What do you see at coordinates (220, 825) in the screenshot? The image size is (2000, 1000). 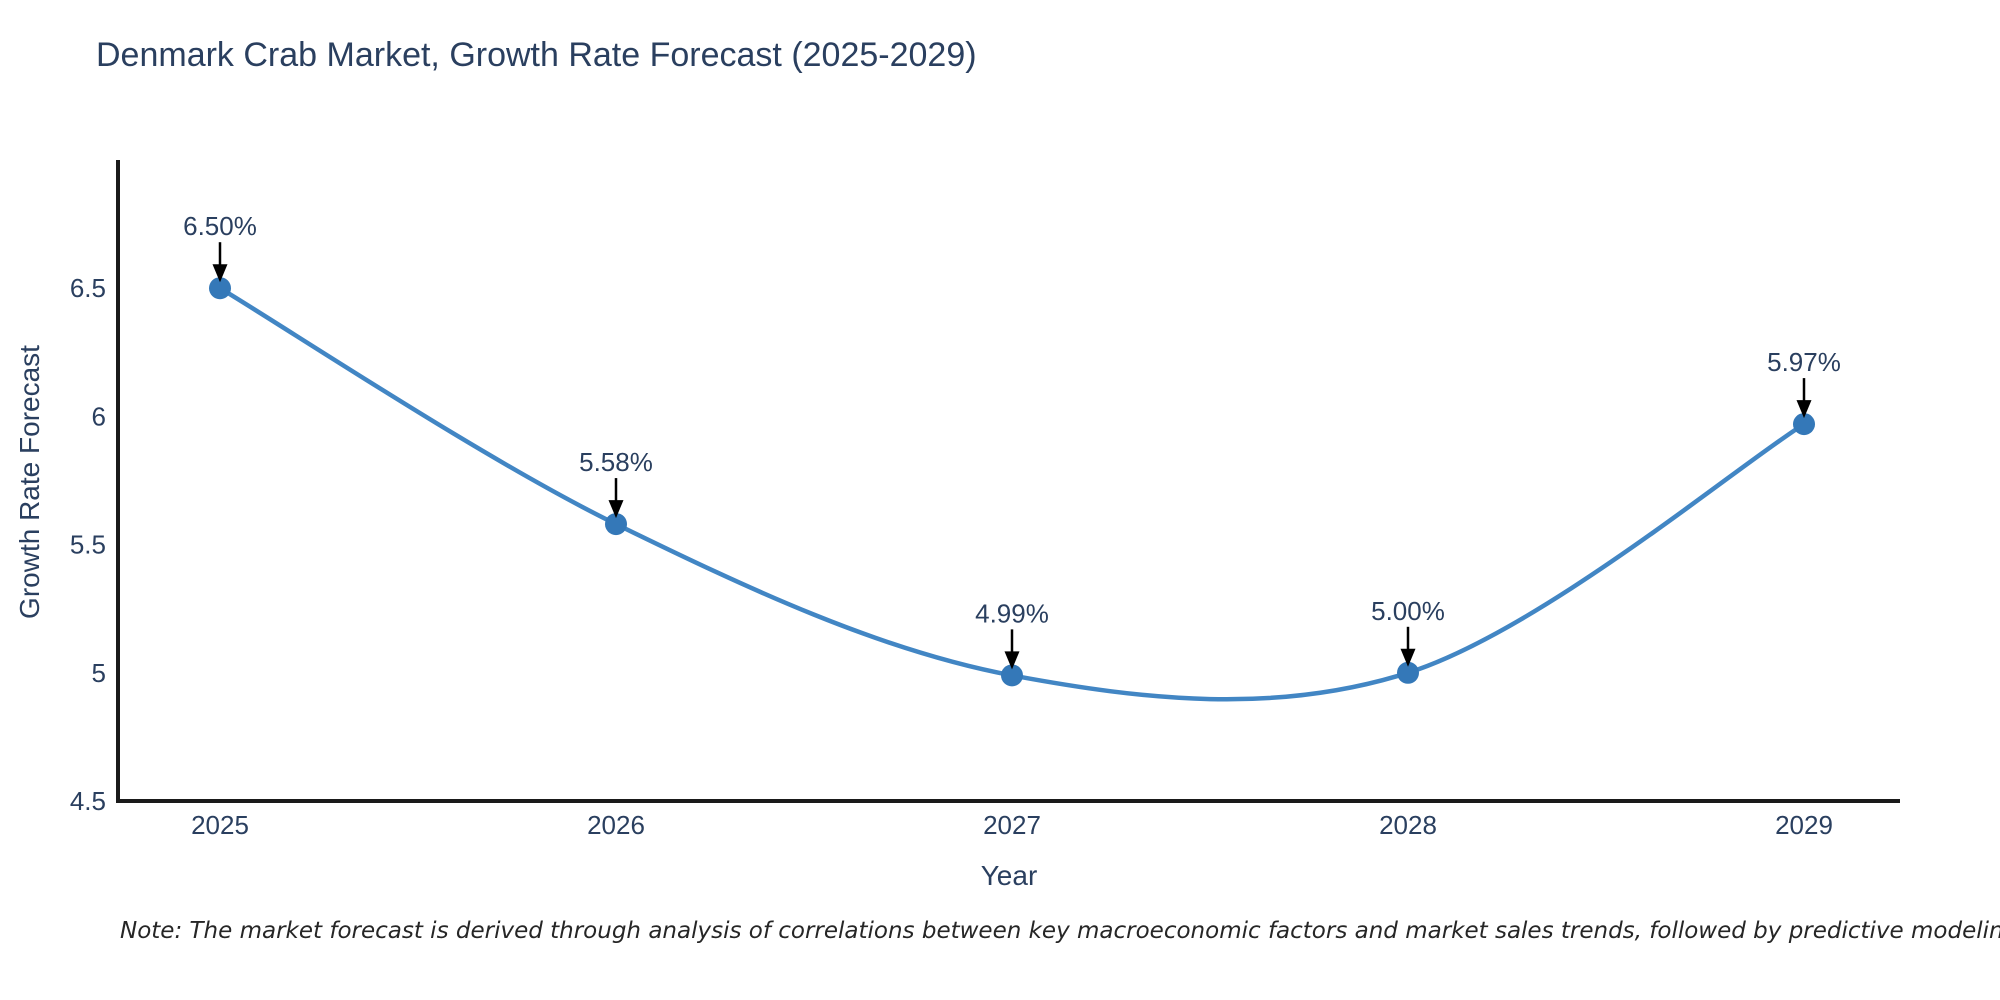 I see `x-tick-label: 2025` at bounding box center [220, 825].